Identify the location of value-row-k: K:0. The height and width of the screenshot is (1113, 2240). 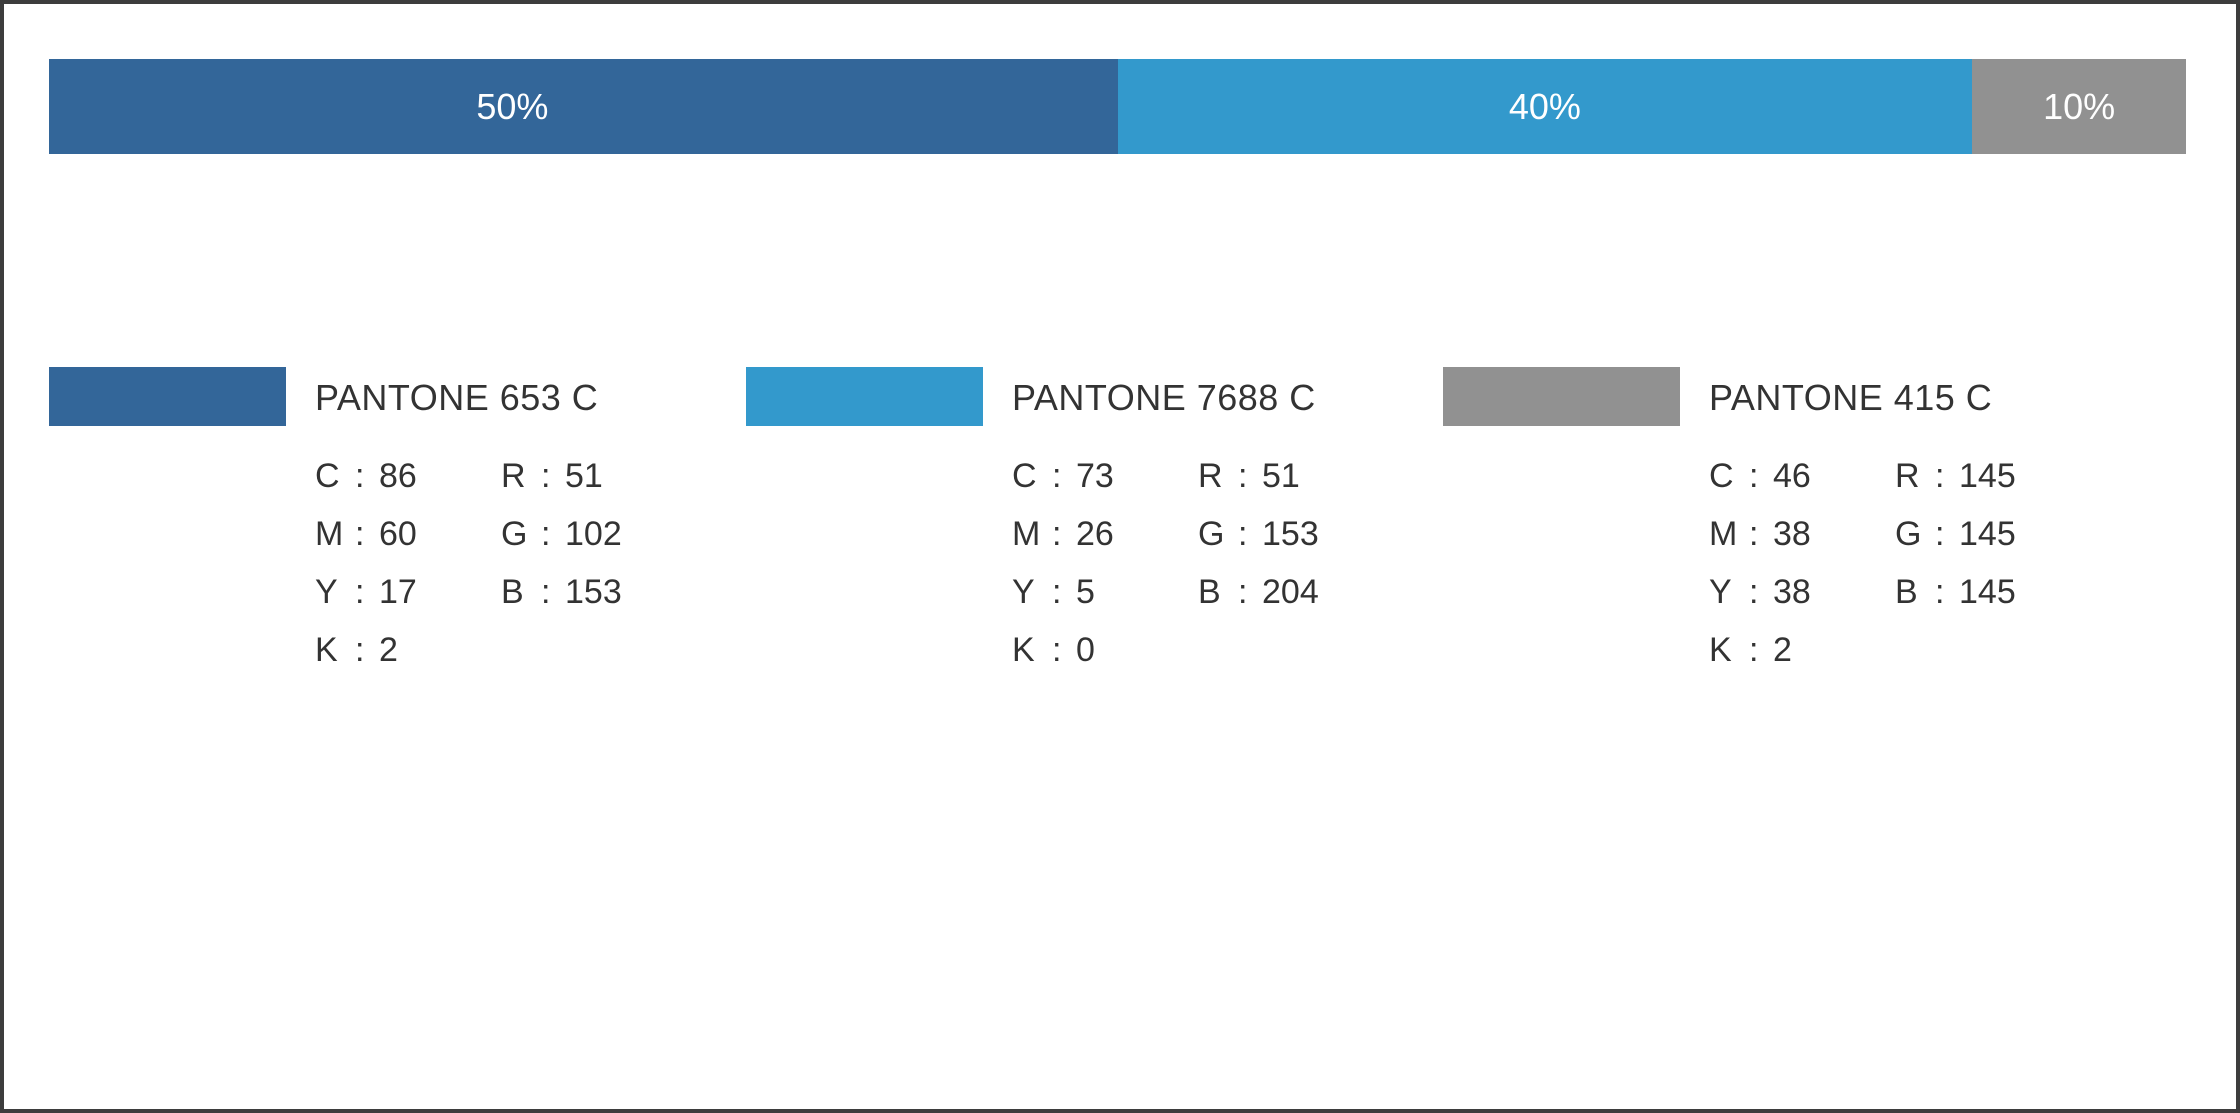
(1053, 650).